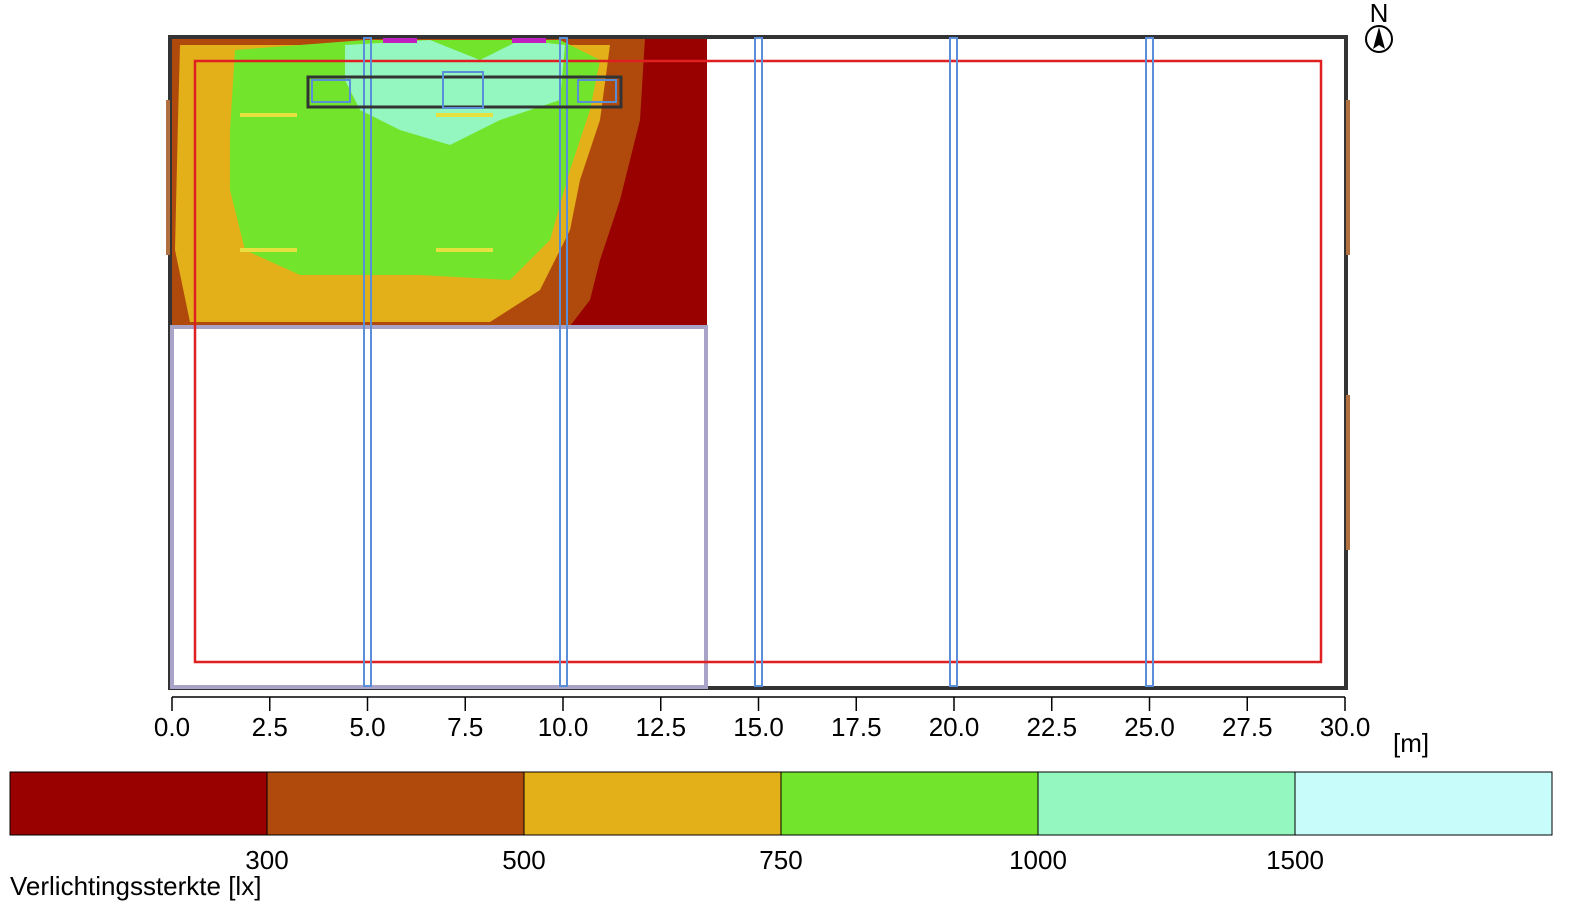  Describe the element at coordinates (1345, 727) in the screenshot. I see `scale-label: 30.0` at that location.